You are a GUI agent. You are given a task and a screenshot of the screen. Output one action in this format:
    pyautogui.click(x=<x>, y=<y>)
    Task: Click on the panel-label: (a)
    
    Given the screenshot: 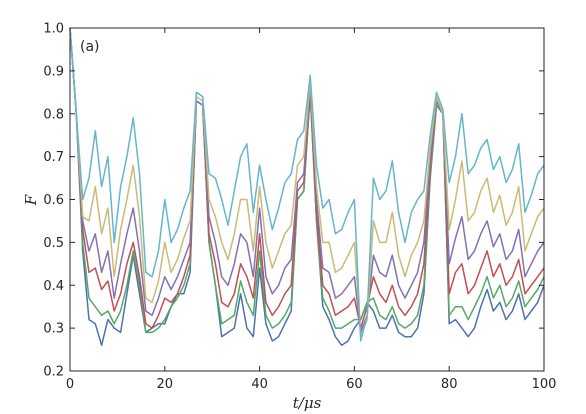 What is the action you would take?
    pyautogui.click(x=90, y=47)
    